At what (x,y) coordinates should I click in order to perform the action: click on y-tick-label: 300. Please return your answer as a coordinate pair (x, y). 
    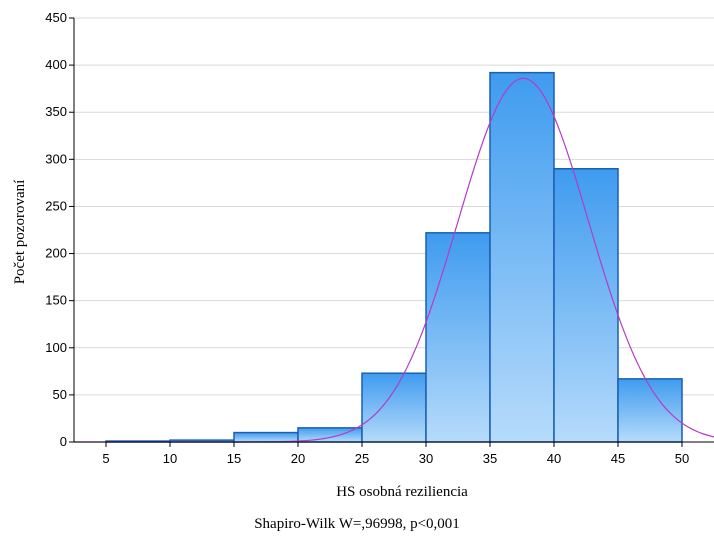
    Looking at the image, I should click on (56, 158).